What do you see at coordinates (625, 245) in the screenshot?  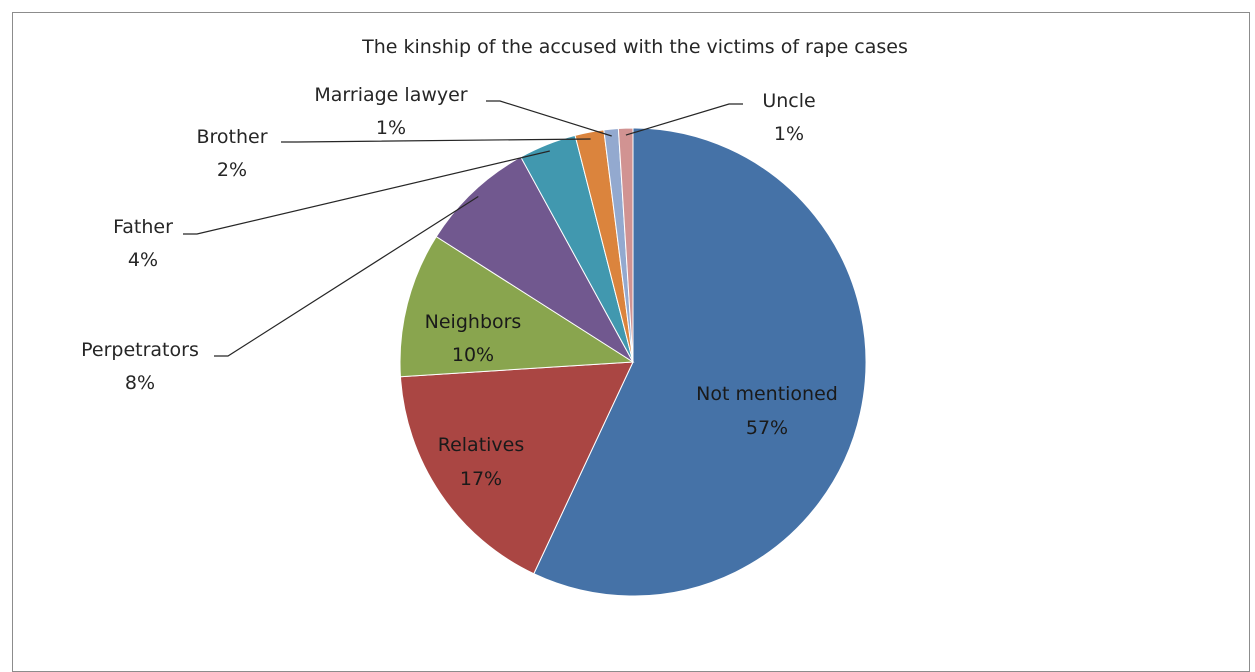 I see `slice-uncle` at bounding box center [625, 245].